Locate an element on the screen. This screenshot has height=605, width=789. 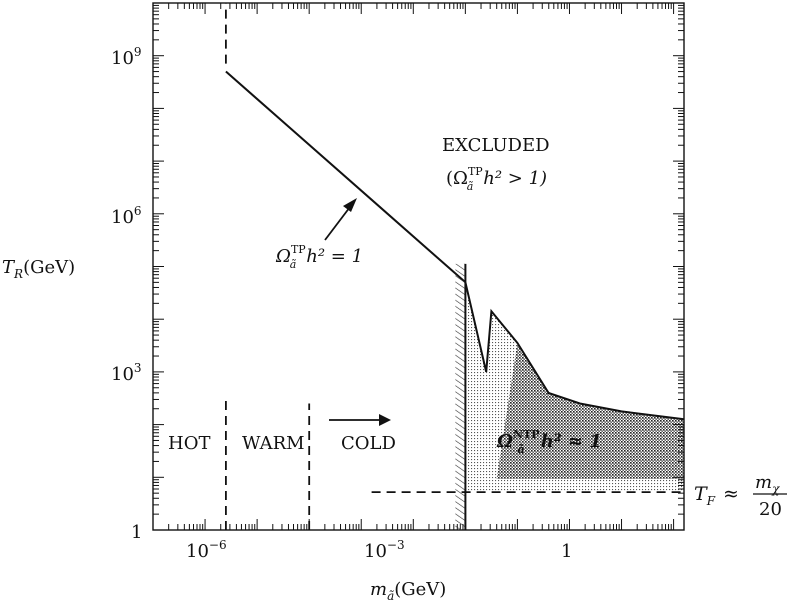
y-tick-label: 10⁶ is located at coordinates (126, 216).